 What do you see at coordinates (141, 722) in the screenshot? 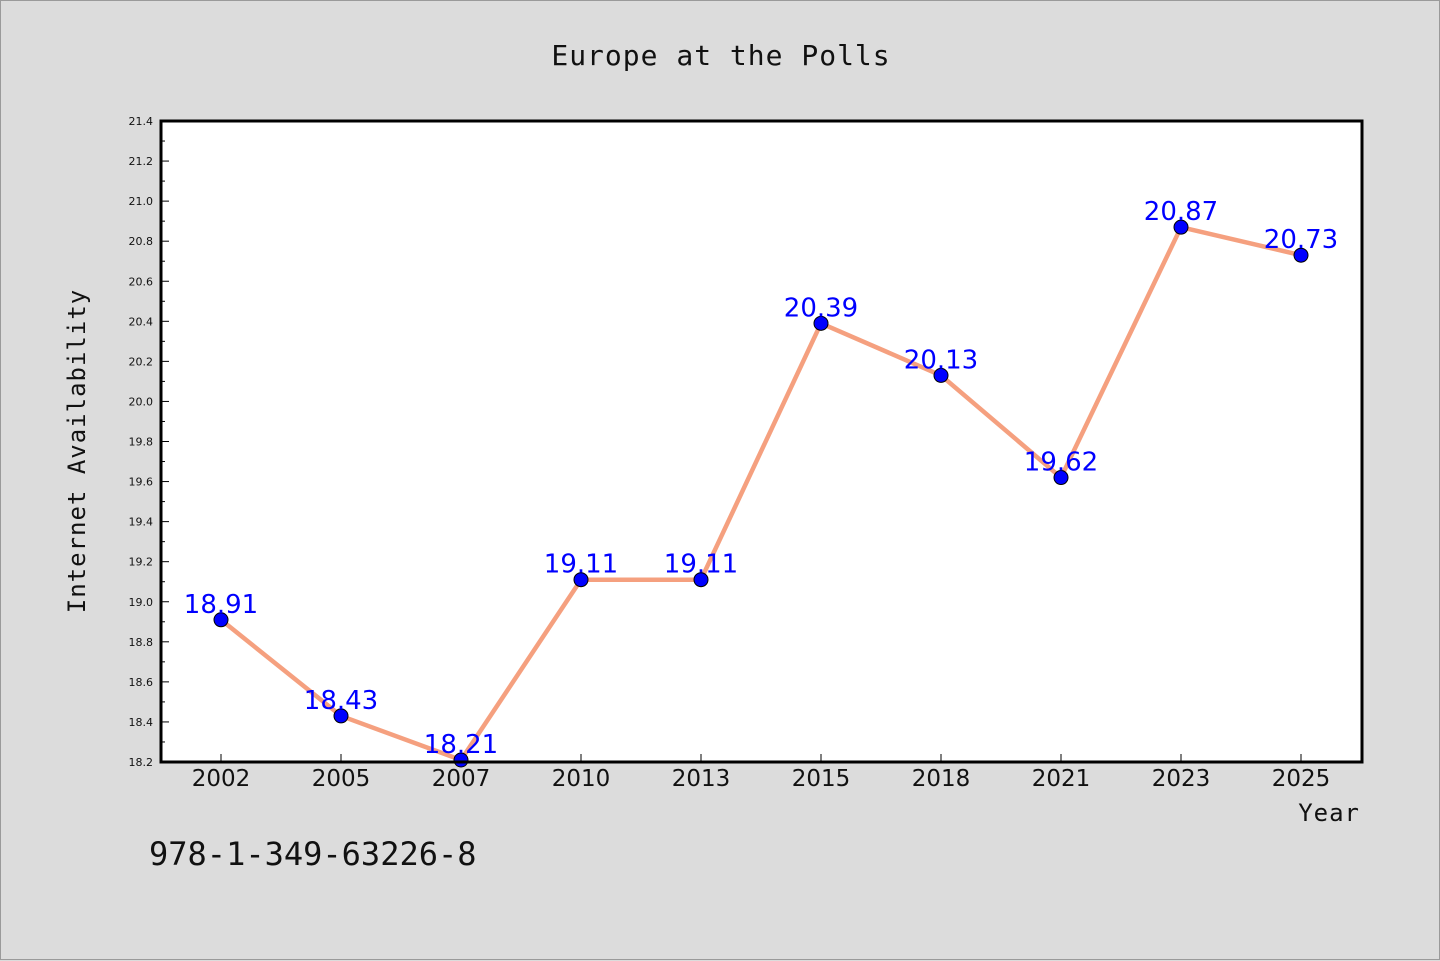
I see `y-tick-label: 18.4` at bounding box center [141, 722].